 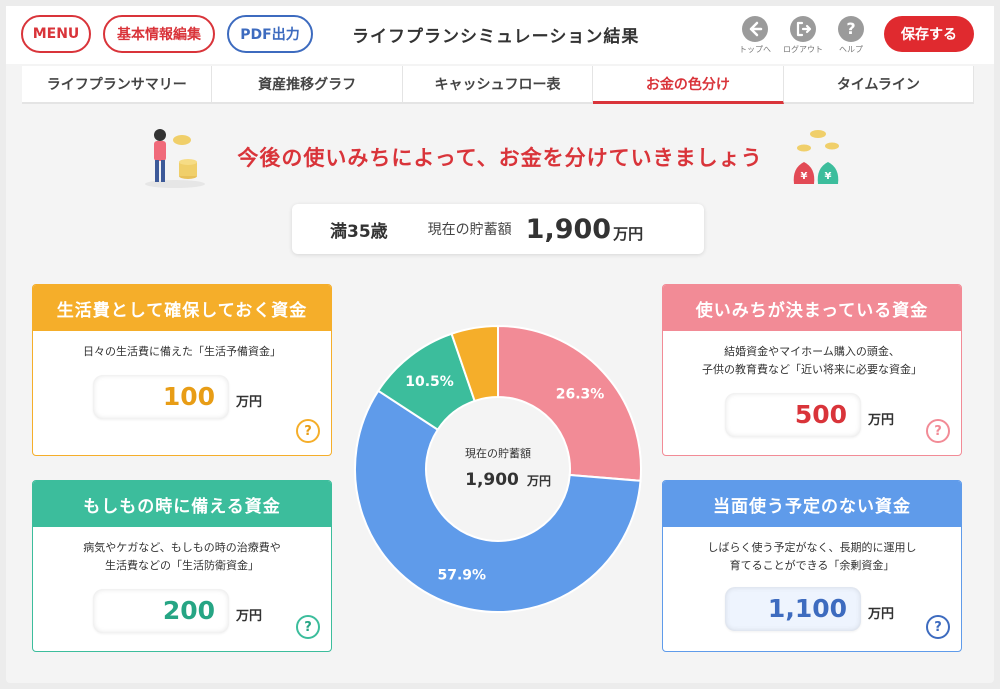 I want to click on savings-value: 1,900, so click(x=568, y=229).